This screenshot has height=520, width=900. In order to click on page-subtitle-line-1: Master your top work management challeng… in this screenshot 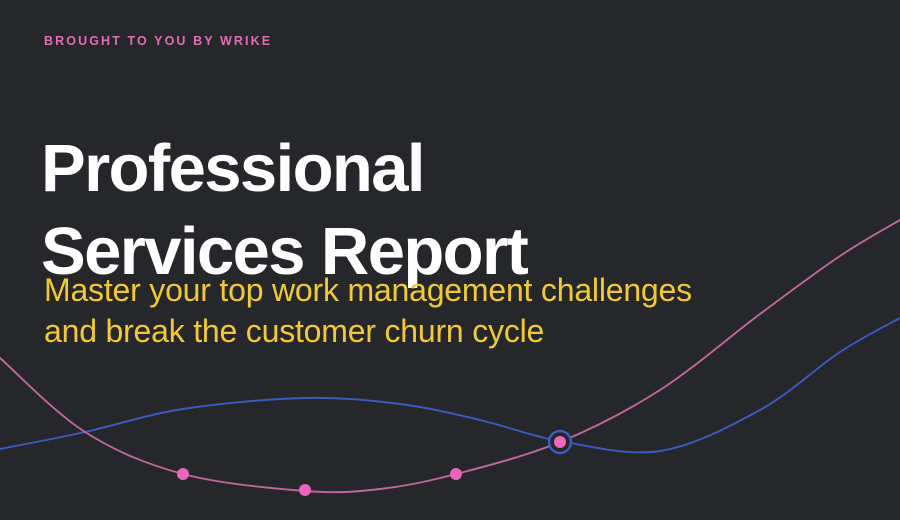, I will do `click(368, 290)`.